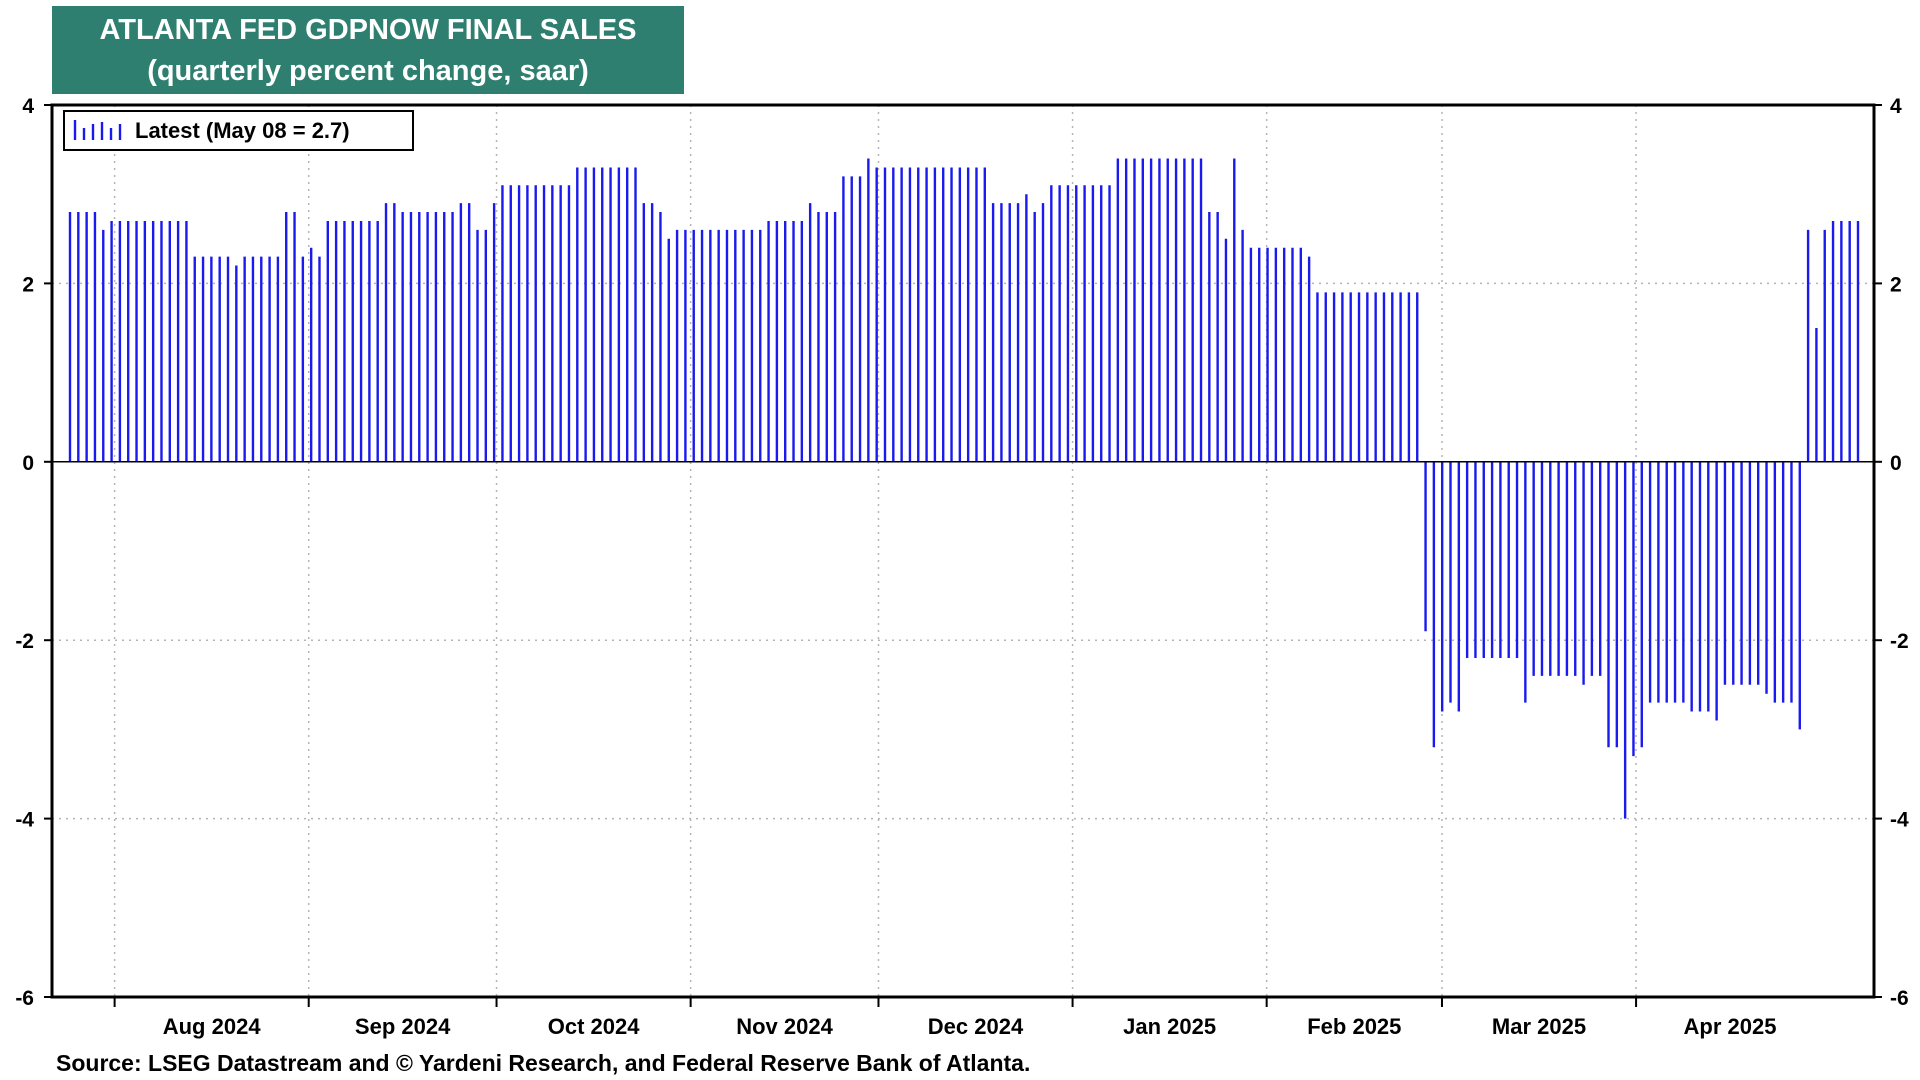  What do you see at coordinates (1730, 1026) in the screenshot?
I see `x-tick-label: Apr 2025` at bounding box center [1730, 1026].